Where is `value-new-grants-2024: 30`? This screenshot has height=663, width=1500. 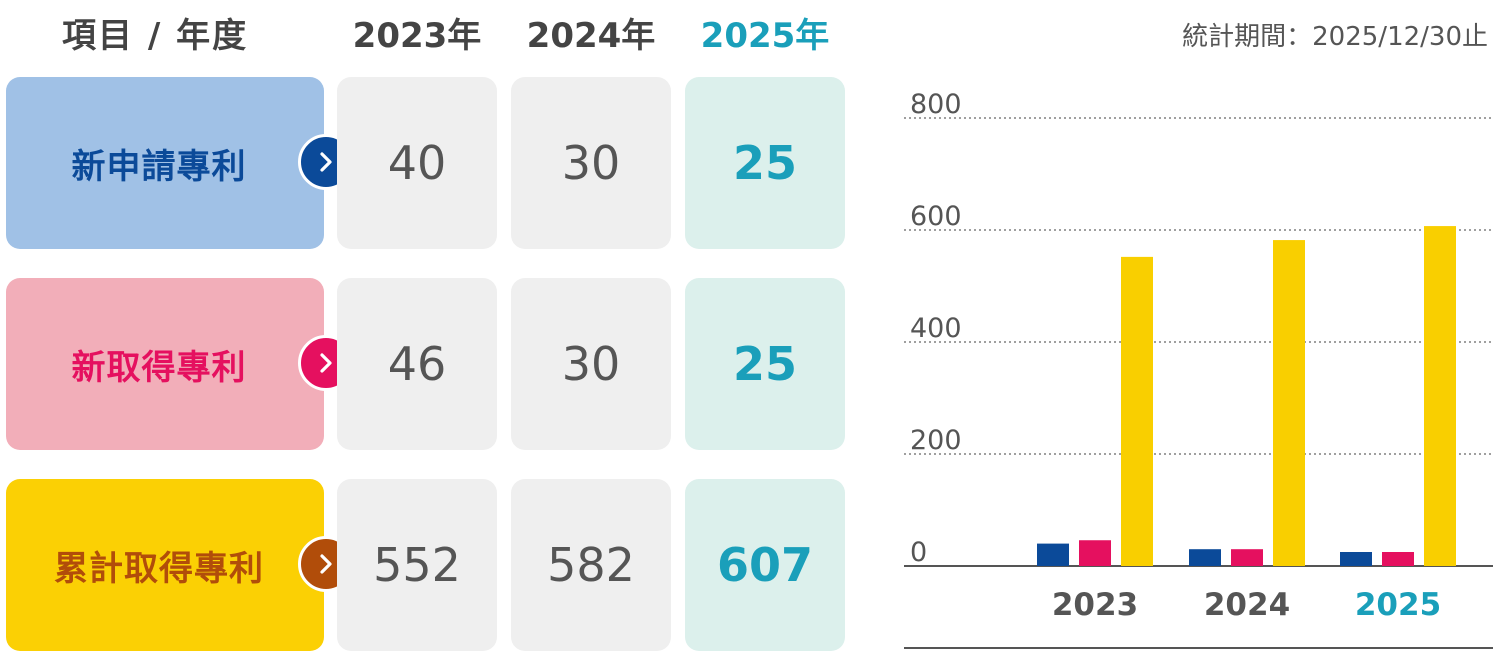
value-new-grants-2024: 30 is located at coordinates (591, 364).